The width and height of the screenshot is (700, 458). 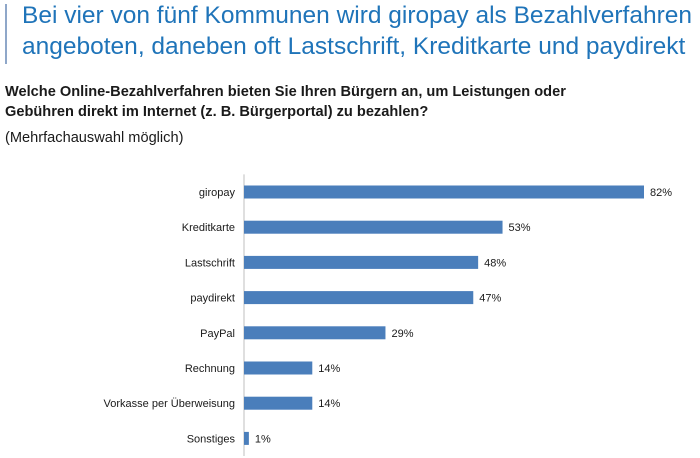 I want to click on value-label: 1%, so click(x=263, y=439).